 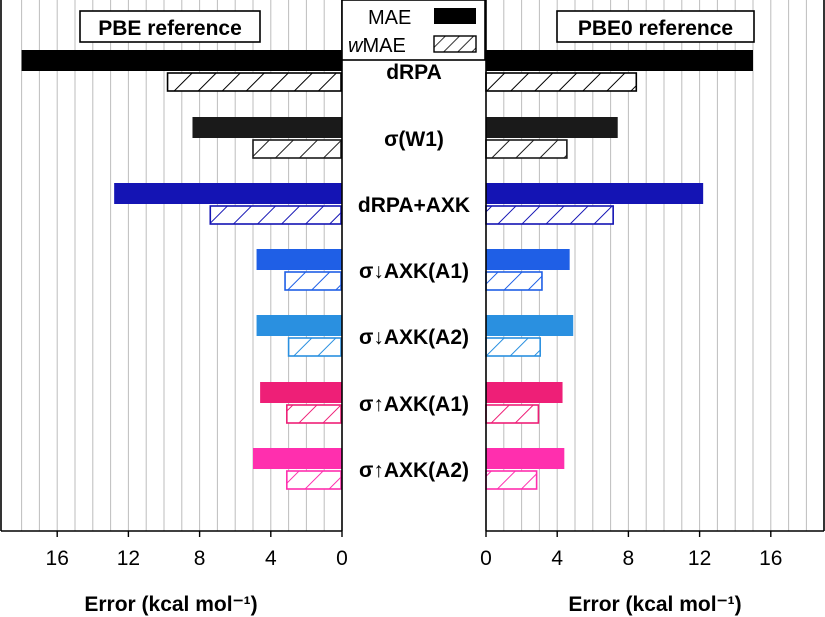 What do you see at coordinates (414, 271) in the screenshot?
I see `method-label: σ↓AXK(A1)` at bounding box center [414, 271].